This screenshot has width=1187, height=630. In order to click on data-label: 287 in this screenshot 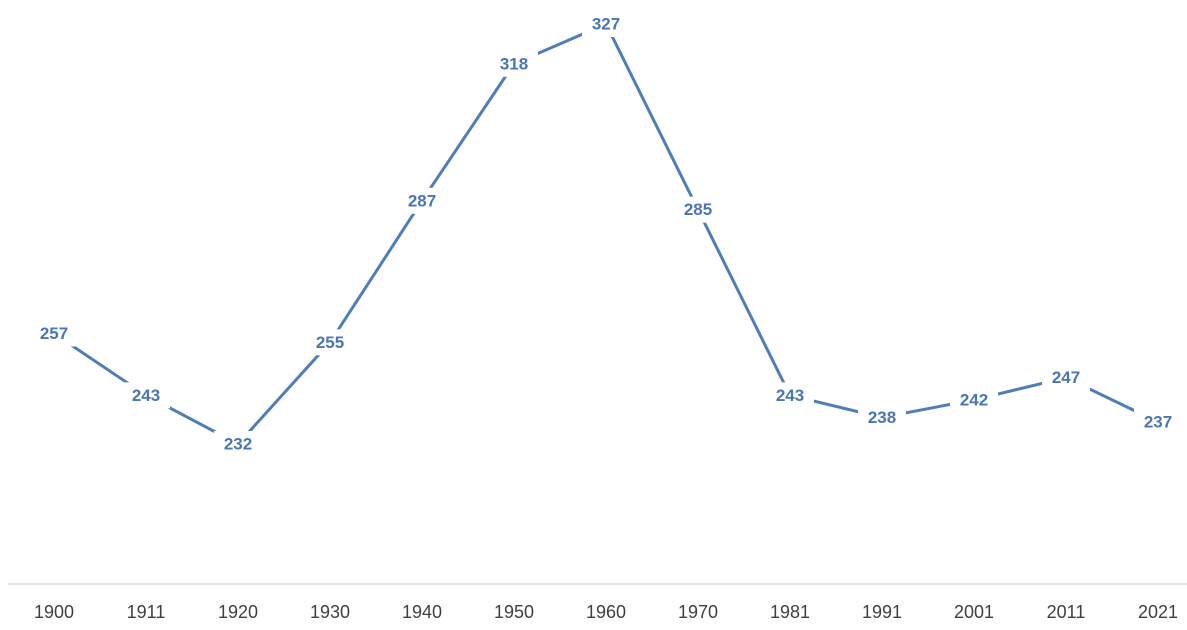, I will do `click(422, 200)`.